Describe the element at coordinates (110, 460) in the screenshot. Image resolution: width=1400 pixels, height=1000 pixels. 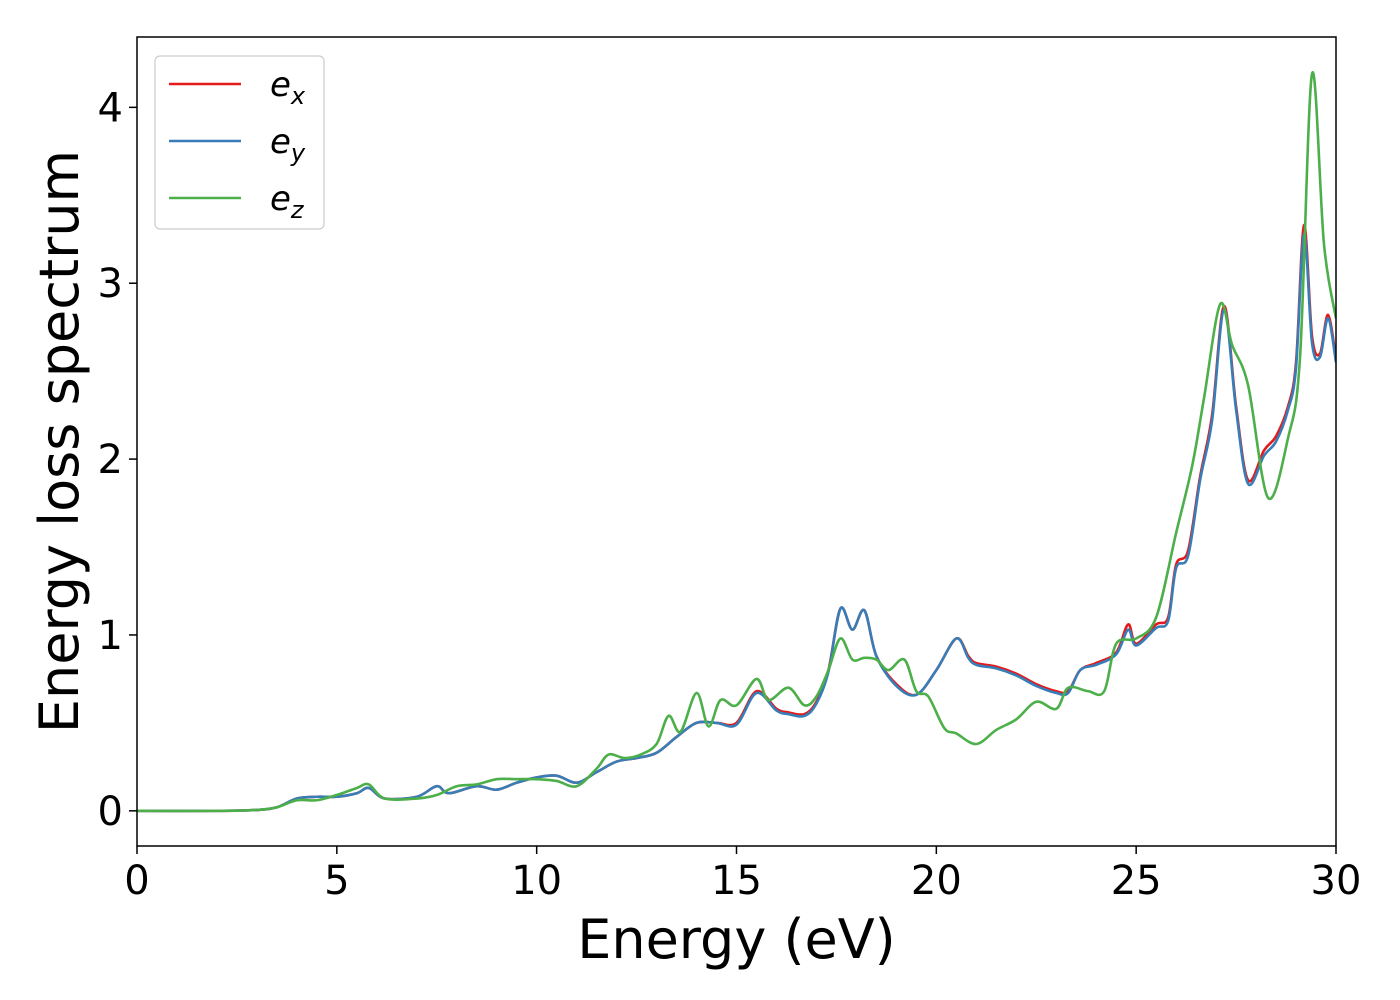
I see `y-tick-label: 2` at that location.